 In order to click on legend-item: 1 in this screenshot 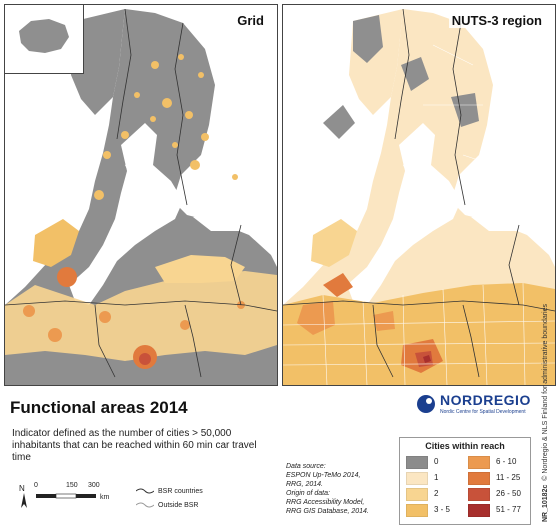, I will do `click(422, 478)`.